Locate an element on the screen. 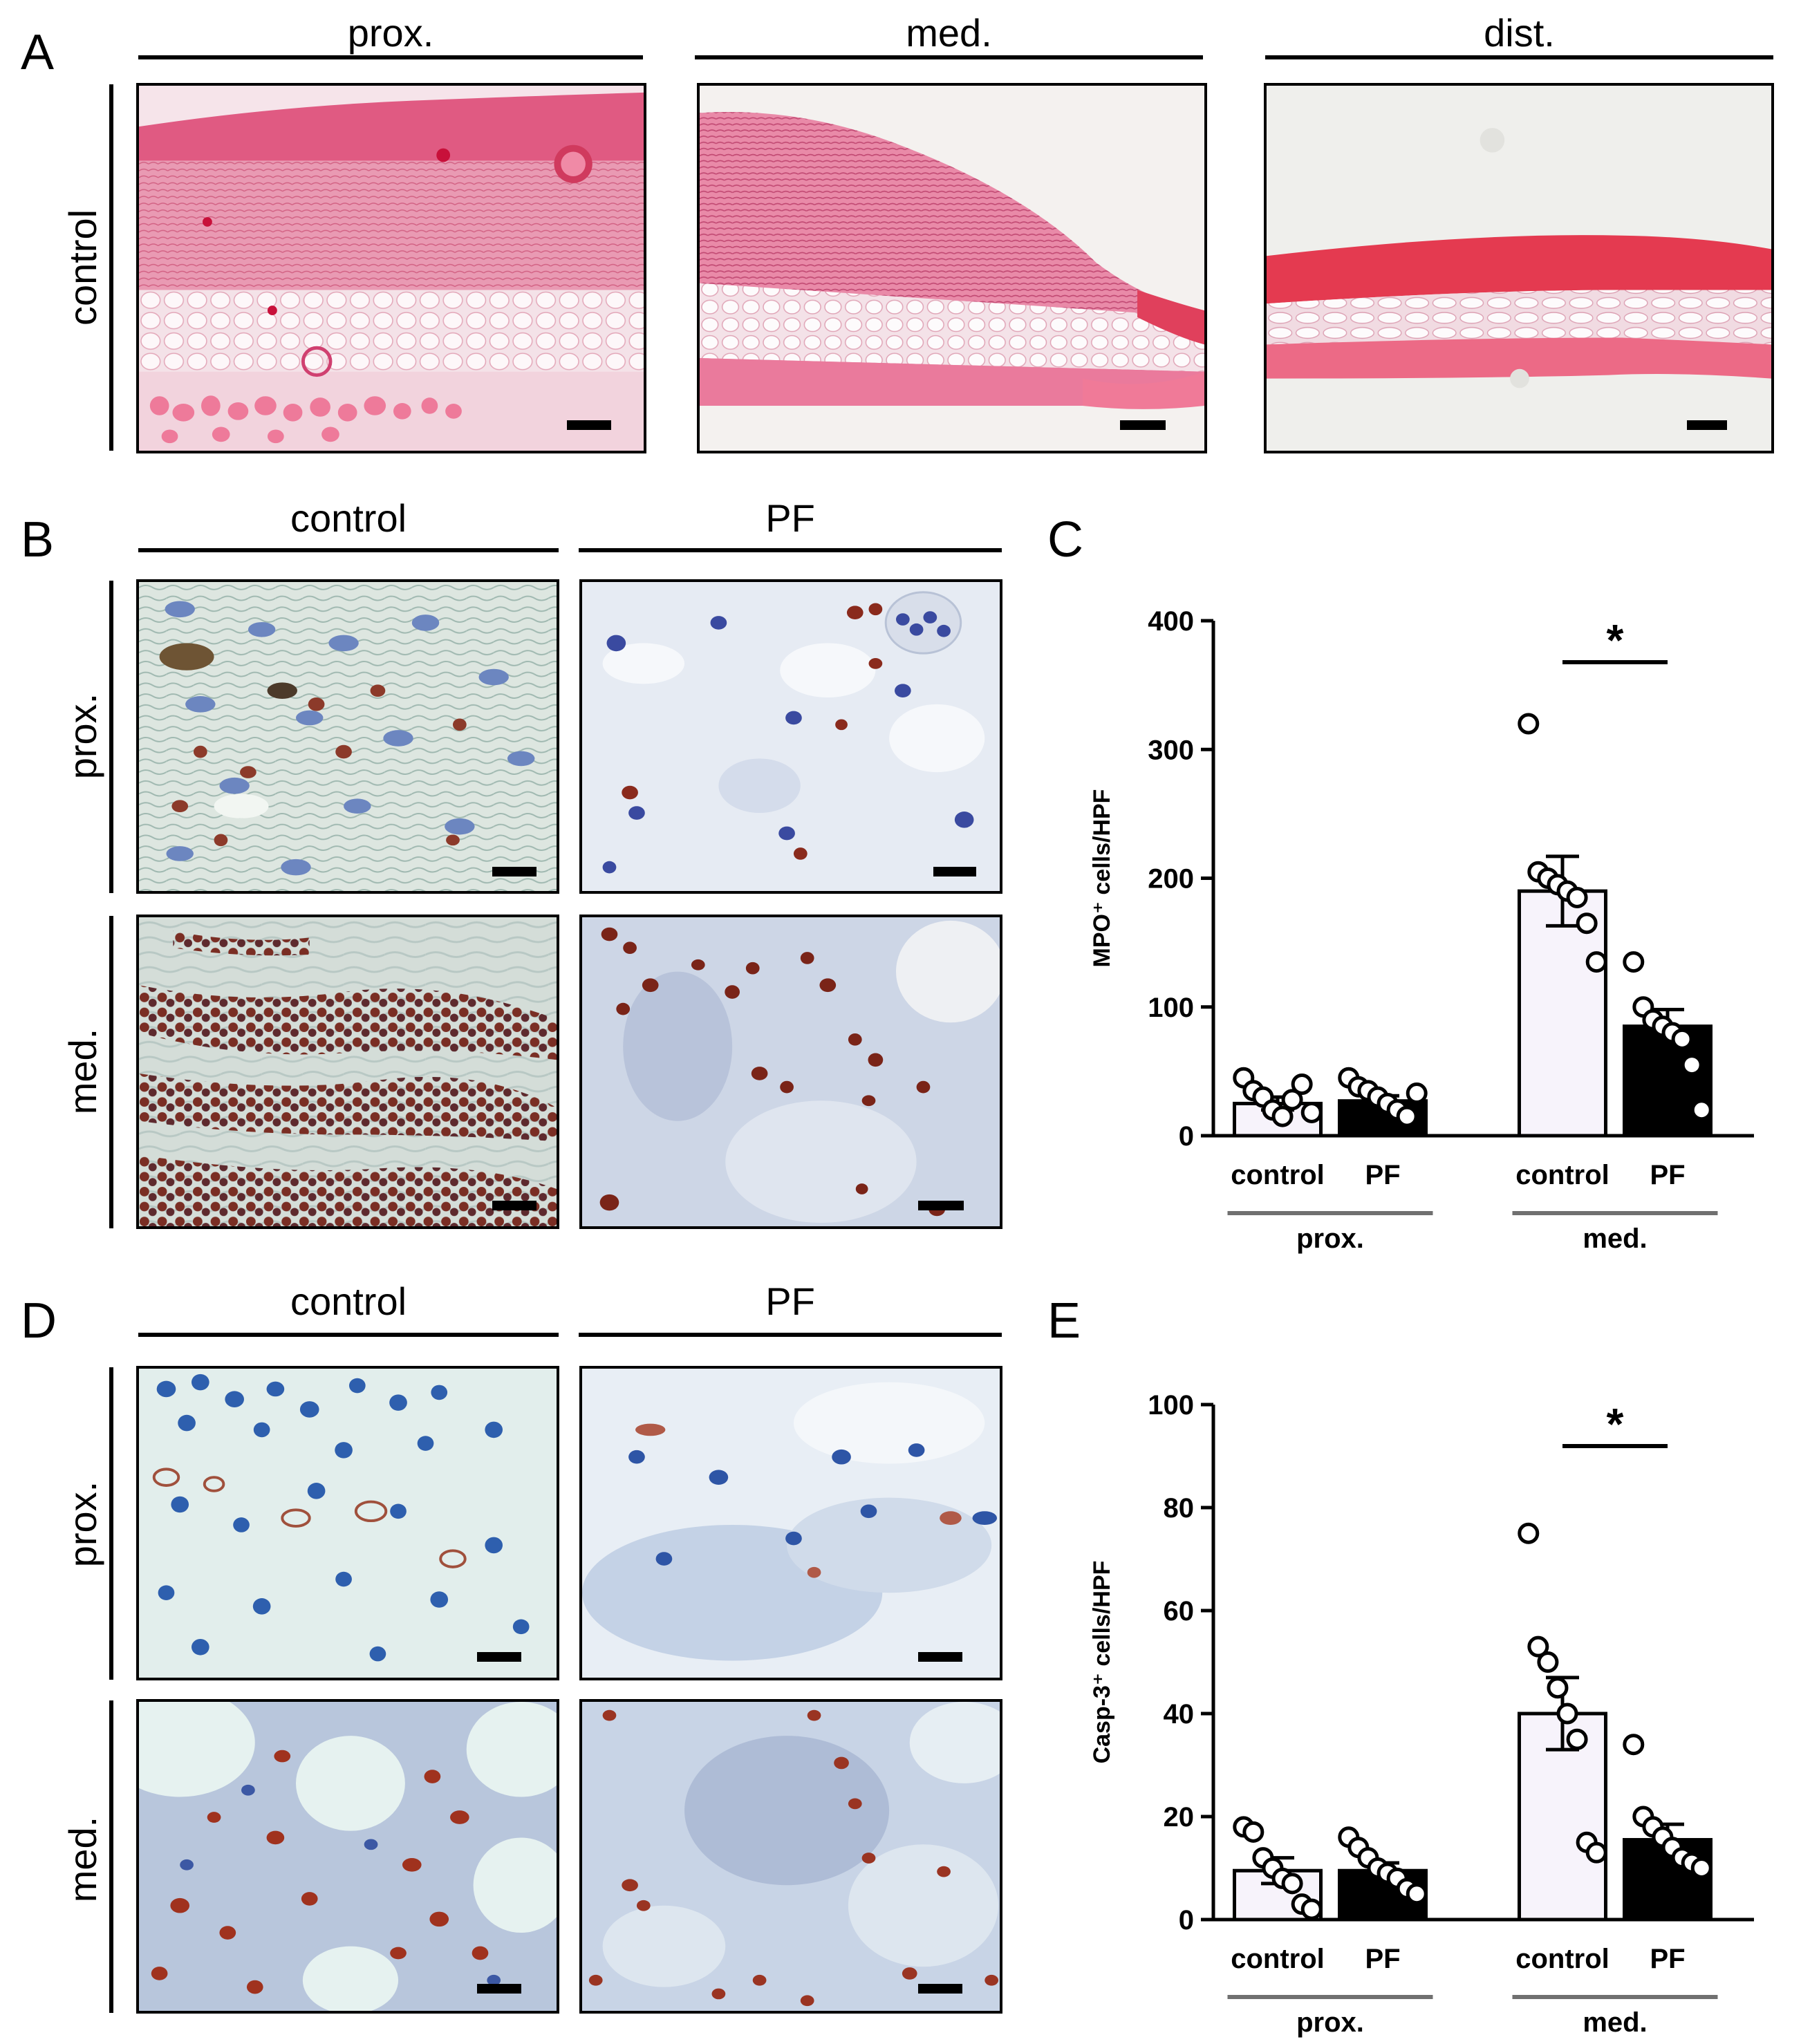 Image resolution: width=1801 pixels, height=2044 pixels. panel-b-col-pf-line is located at coordinates (791, 550).